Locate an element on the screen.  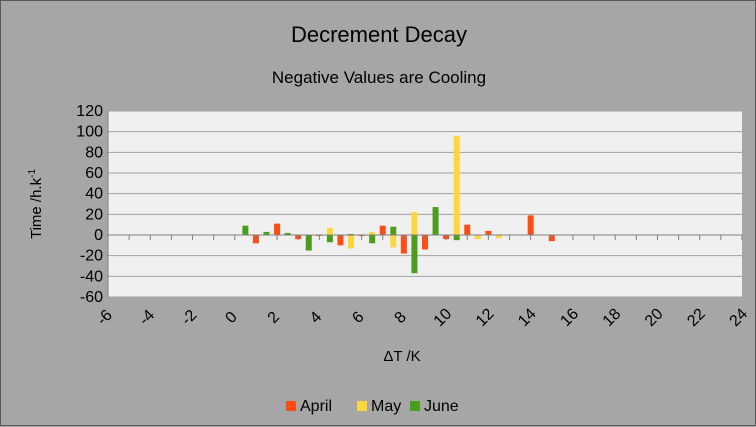
y-tick-label: -60 is located at coordinates (91, 297).